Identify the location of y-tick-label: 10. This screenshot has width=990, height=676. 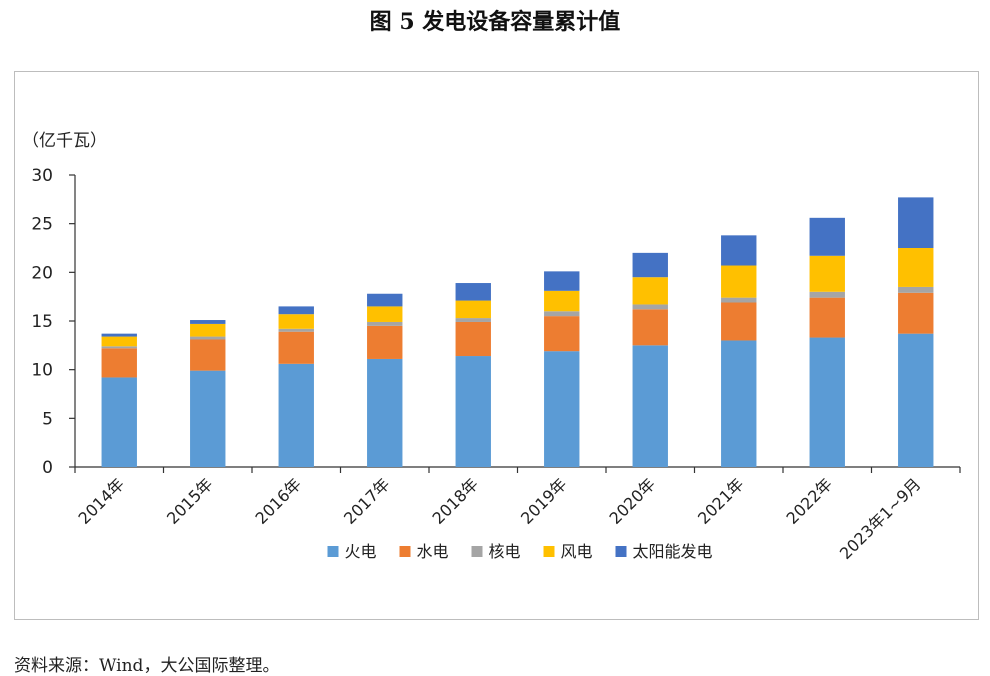
(42, 371).